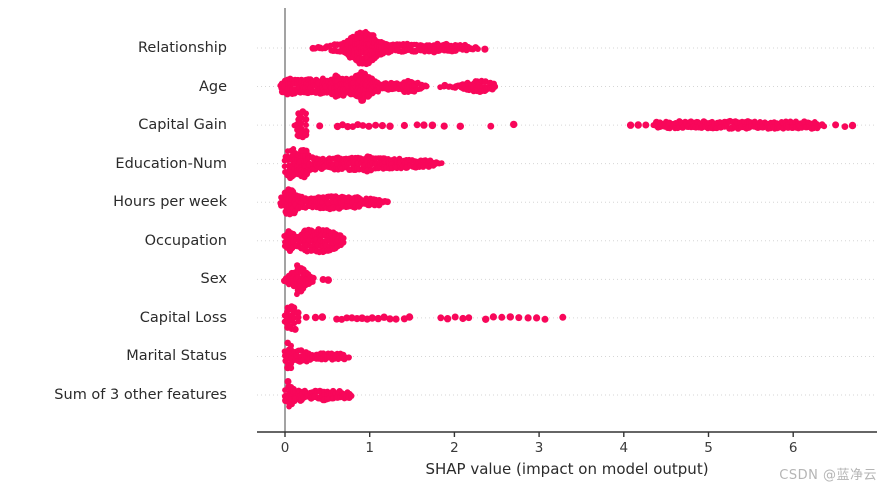 The image size is (887, 491). I want to click on feature-label-capital-loss: Capital Loss, so click(183, 317).